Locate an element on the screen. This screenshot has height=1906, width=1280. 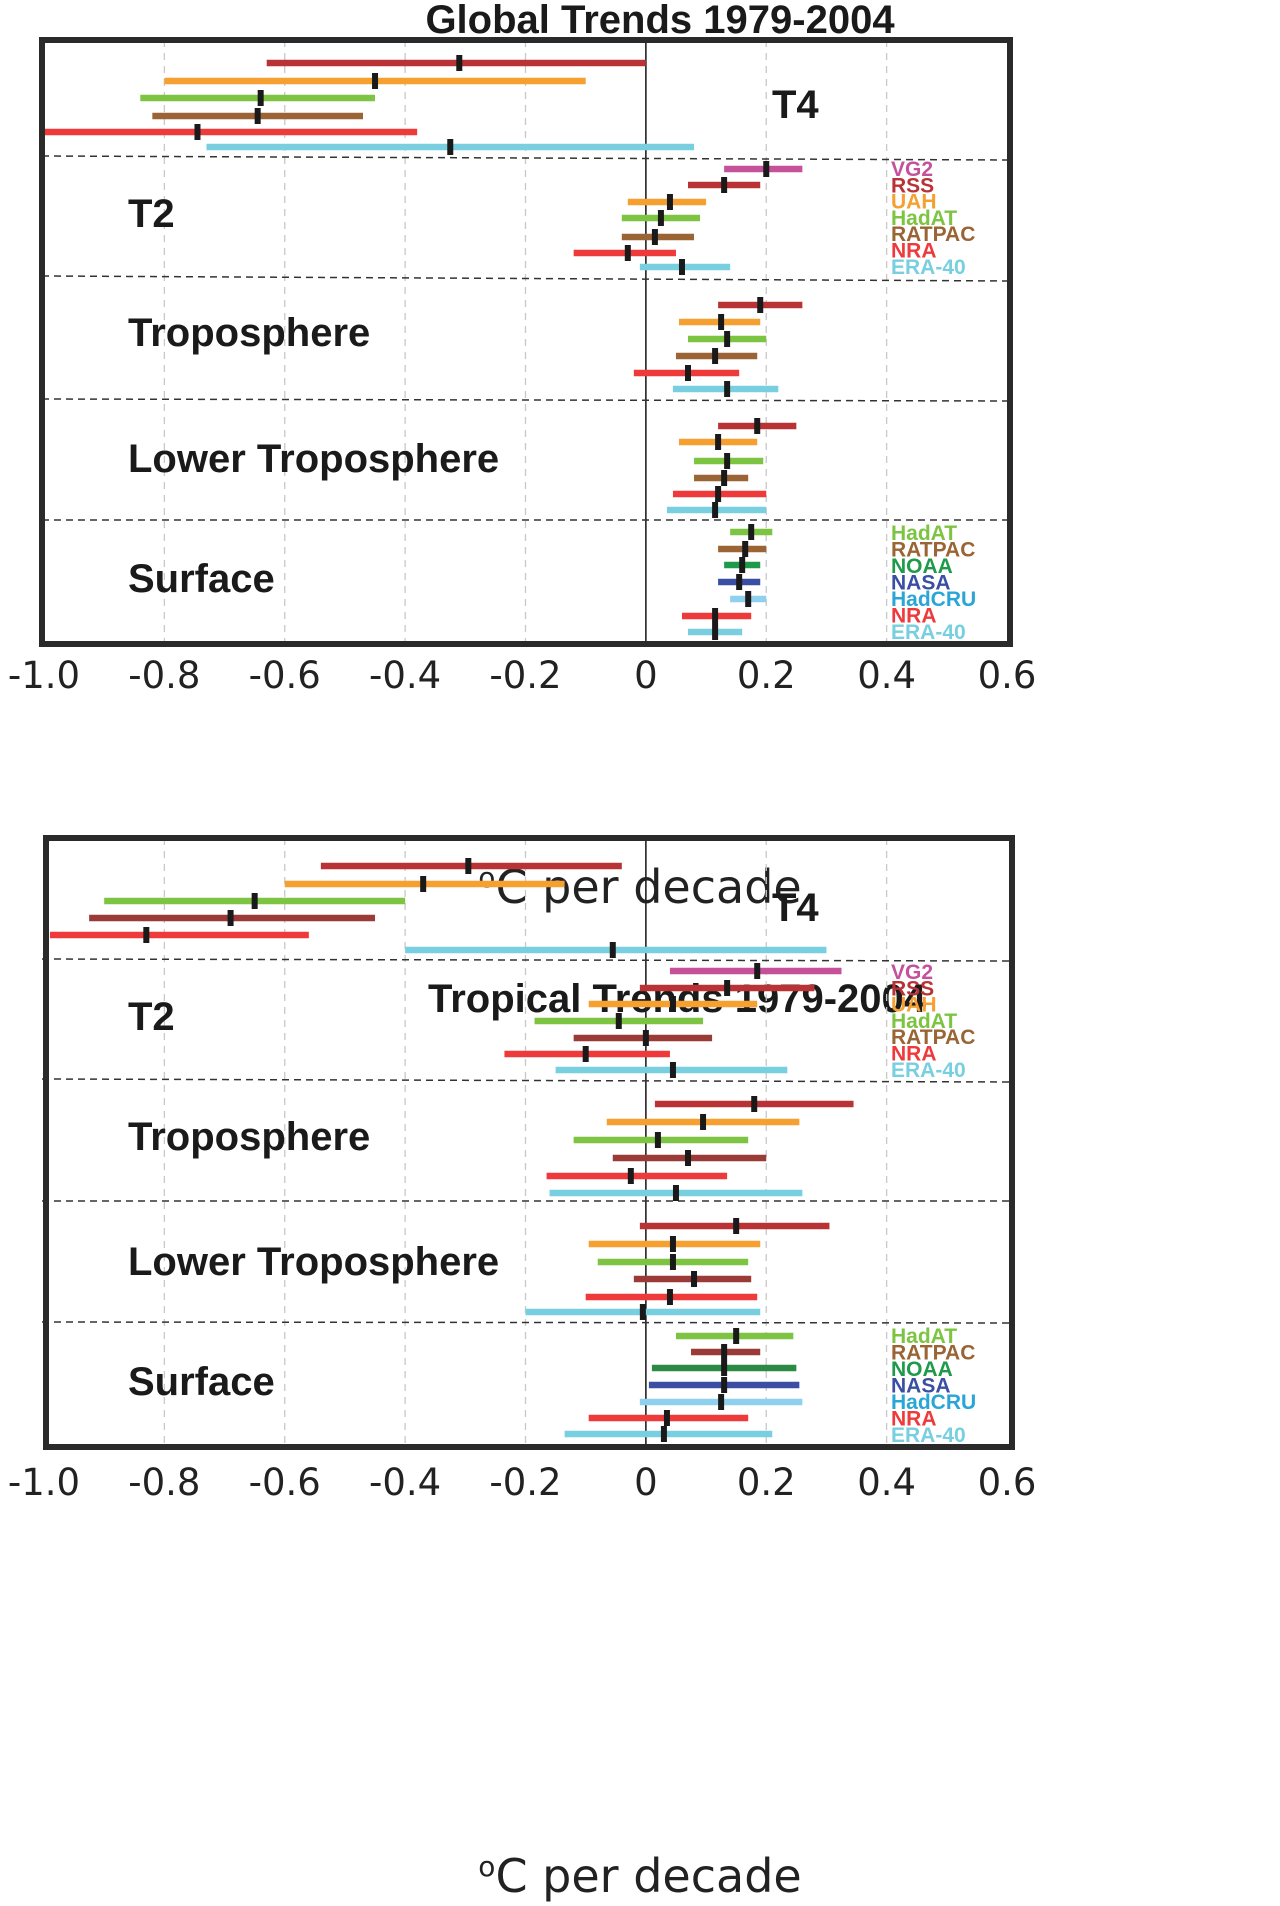
legend-entry: ERA-40 is located at coordinates (928, 632).